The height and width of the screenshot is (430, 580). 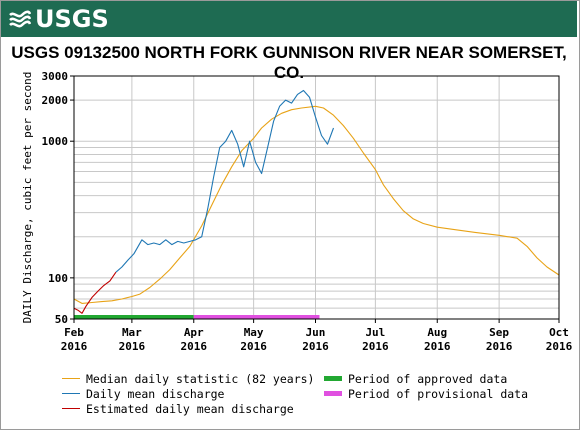 I want to click on legend-item-provisional: Period of provisional data, so click(x=426, y=393).